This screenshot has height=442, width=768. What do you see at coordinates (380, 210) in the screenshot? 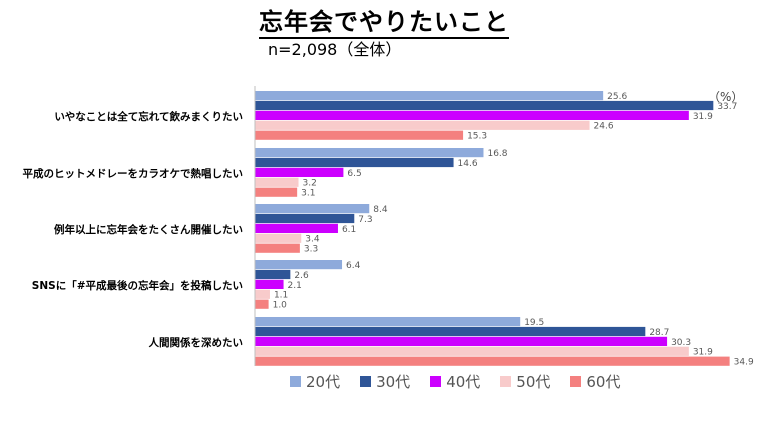
I see `data-label: 8.4` at bounding box center [380, 210].